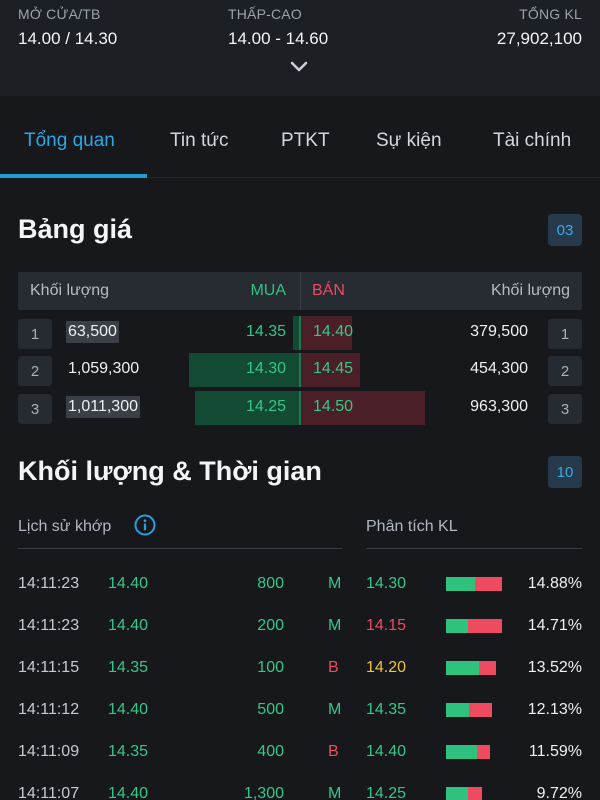  Describe the element at coordinates (270, 667) in the screenshot. I see `trade-volume: 100` at that location.